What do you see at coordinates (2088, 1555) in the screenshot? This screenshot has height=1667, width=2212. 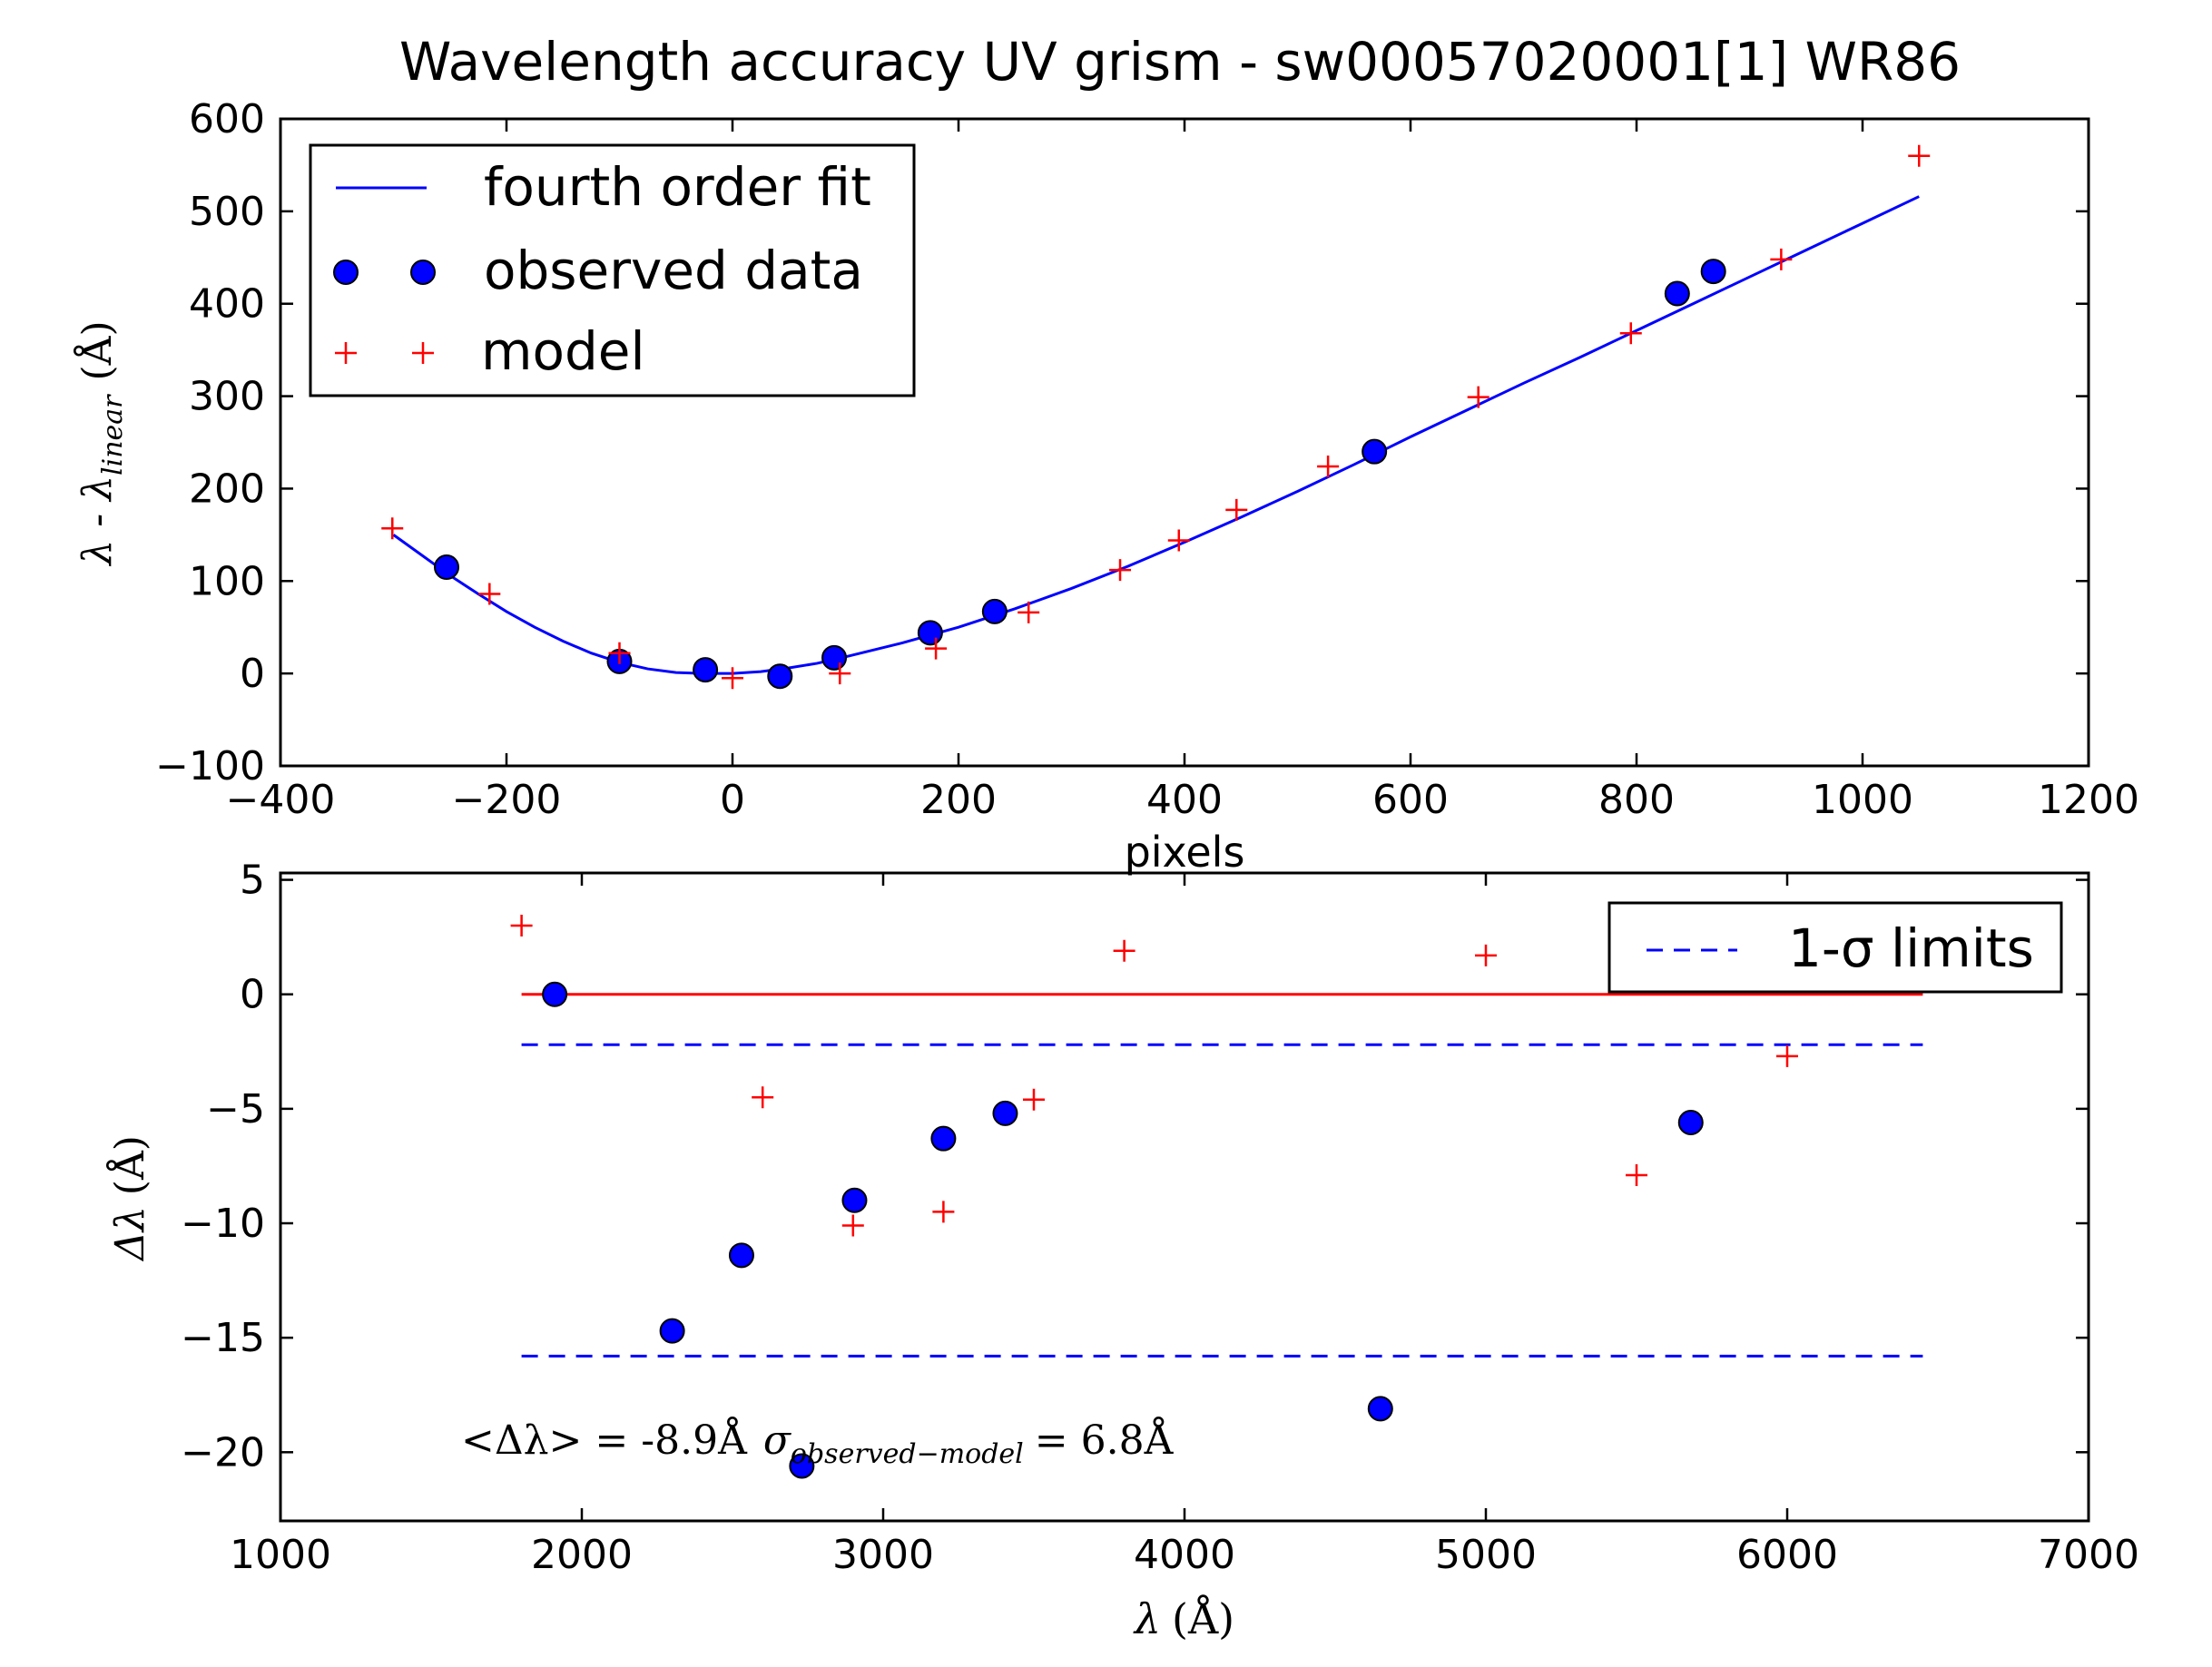 I see `bottom-x-tick-label: 7000` at bounding box center [2088, 1555].